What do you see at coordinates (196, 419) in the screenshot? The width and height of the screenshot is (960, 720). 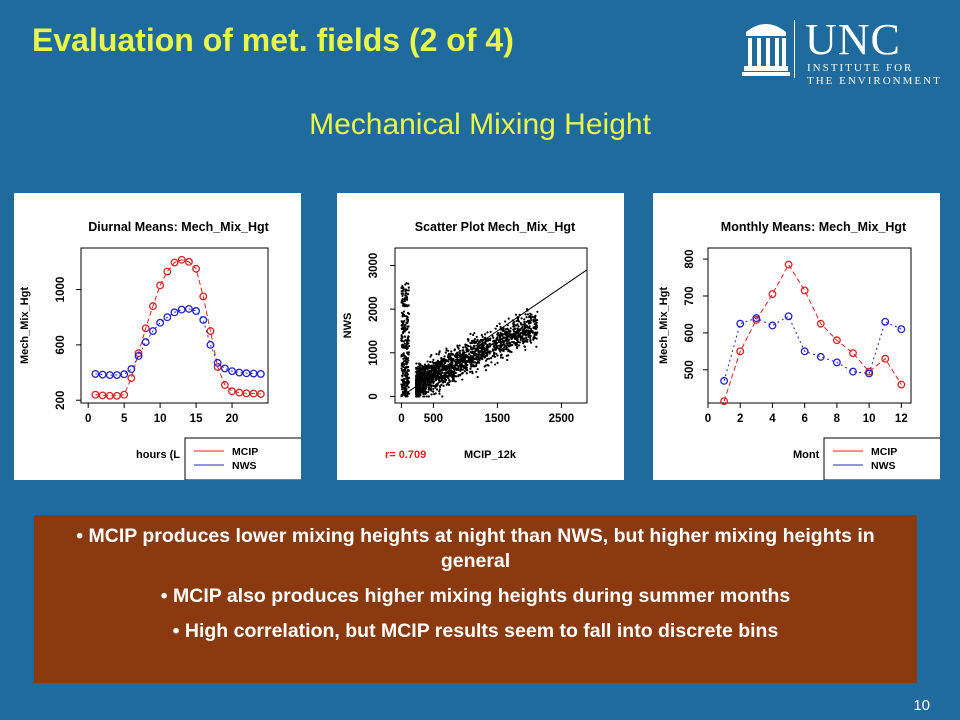 I see `x-tick-label: 15` at bounding box center [196, 419].